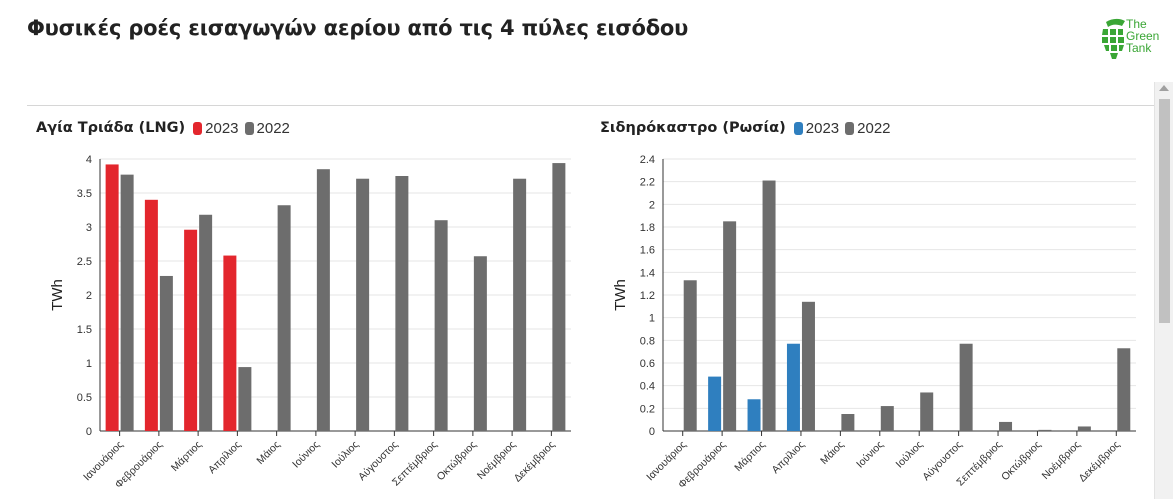 The height and width of the screenshot is (499, 1173). I want to click on logo-line-2: Green, so click(1143, 36).